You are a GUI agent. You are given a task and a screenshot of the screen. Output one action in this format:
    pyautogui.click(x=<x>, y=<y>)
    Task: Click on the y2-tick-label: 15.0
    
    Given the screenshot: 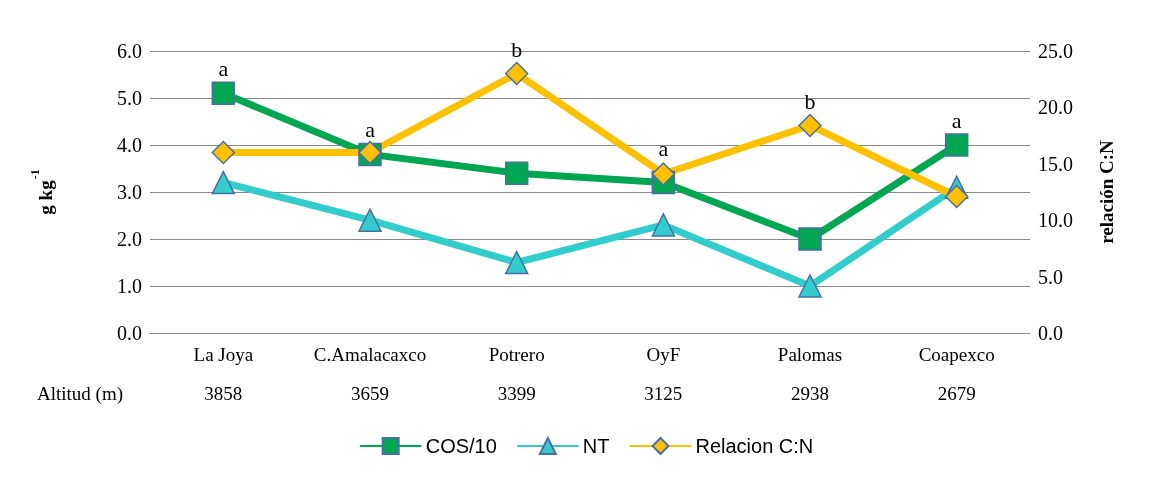 What is the action you would take?
    pyautogui.click(x=1055, y=163)
    